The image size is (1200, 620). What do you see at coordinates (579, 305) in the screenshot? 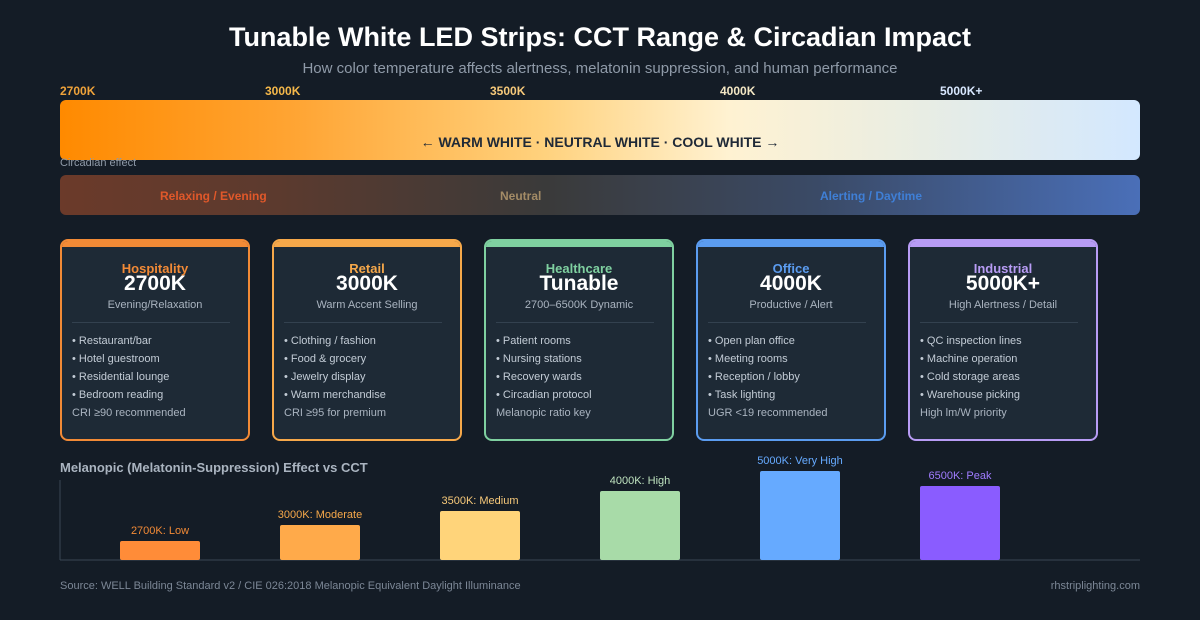
I see `card-description: 2700–6500K Dynamic` at bounding box center [579, 305].